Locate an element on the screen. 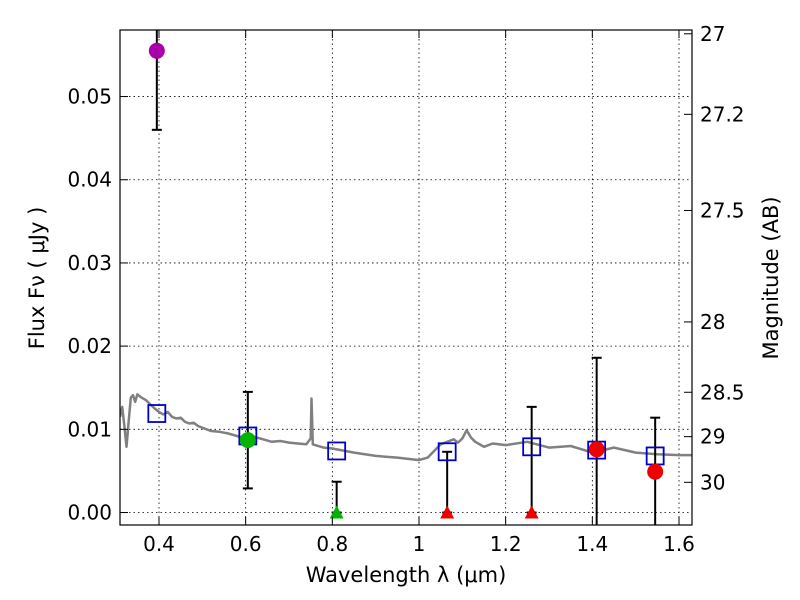  mag-tick-label: 27.5 is located at coordinates (722, 210).